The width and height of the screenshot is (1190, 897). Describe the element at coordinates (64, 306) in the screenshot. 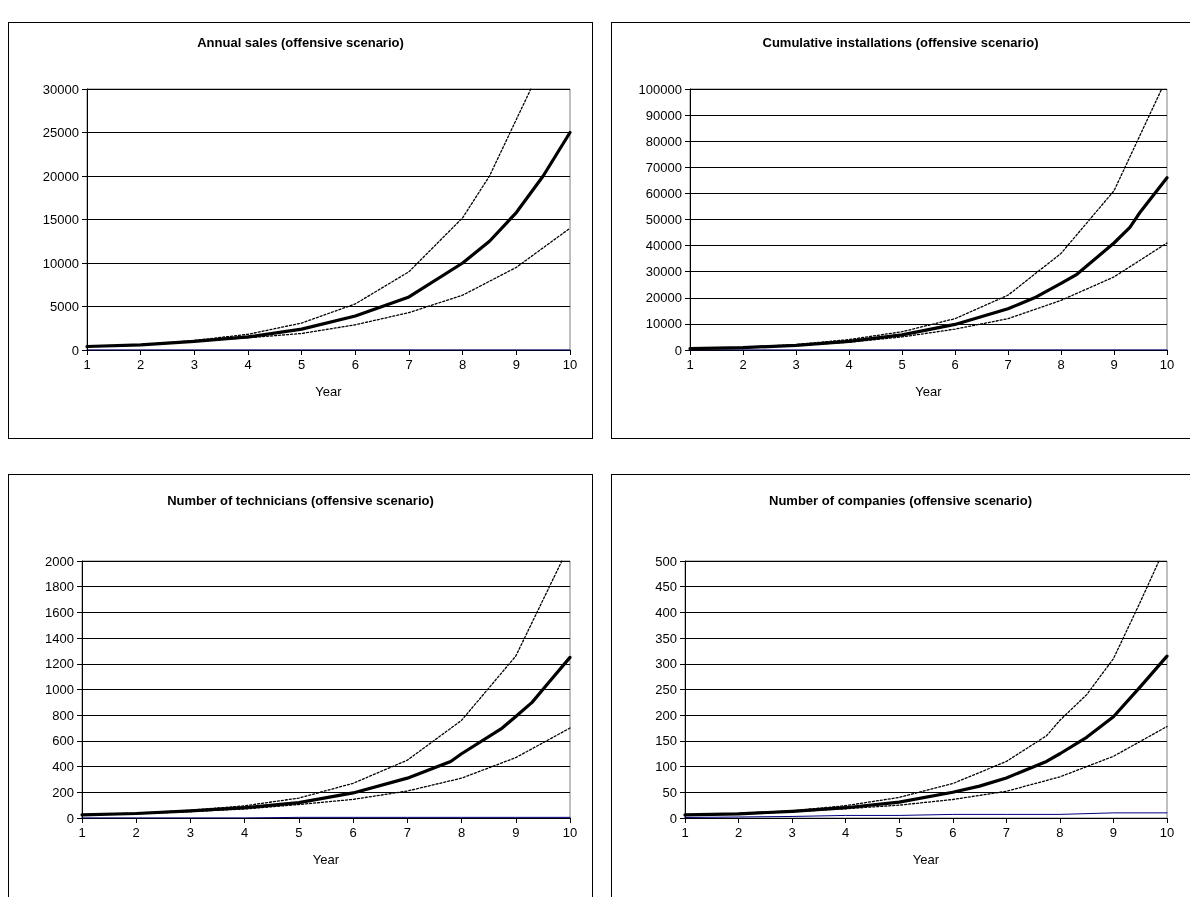

I see `y-tick-label: 5000` at that location.